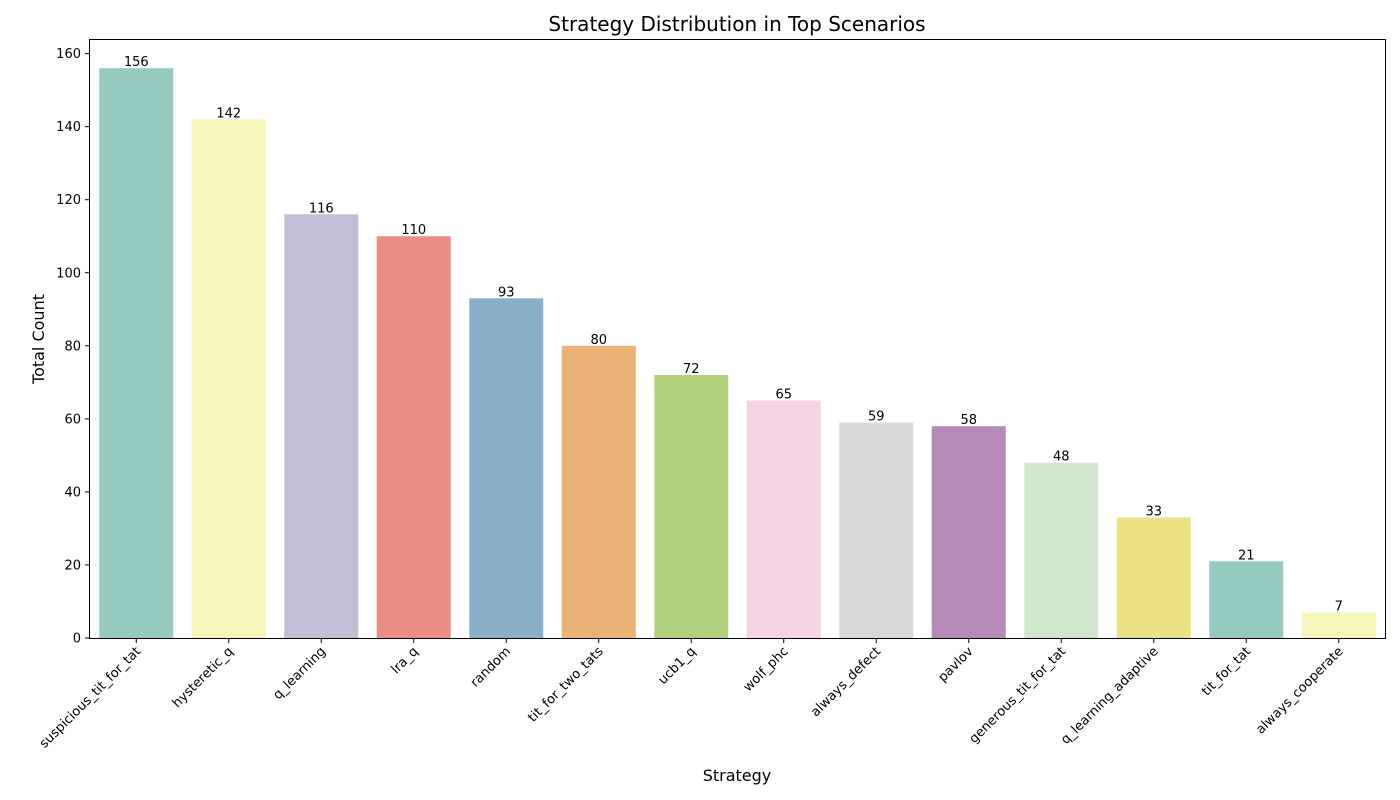 This screenshot has width=1400, height=800. What do you see at coordinates (691, 369) in the screenshot?
I see `data-label-ucb1_q: 72` at bounding box center [691, 369].